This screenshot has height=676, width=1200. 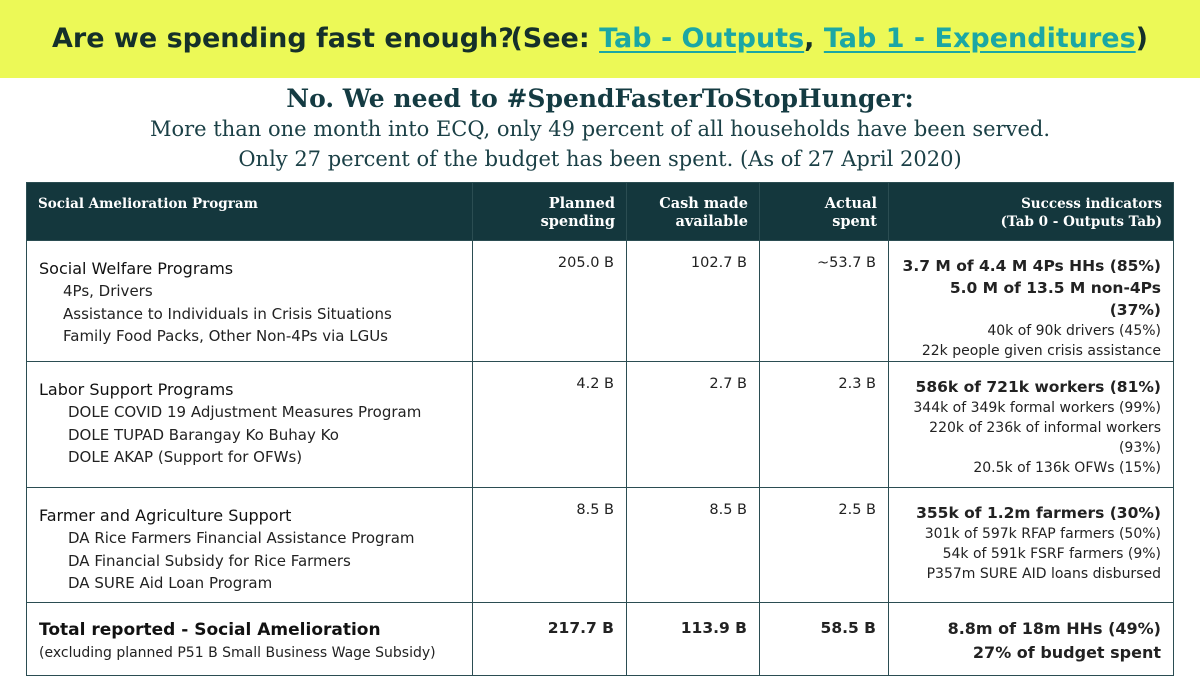 What do you see at coordinates (136, 389) in the screenshot?
I see `program-title: Labor Support Programs` at bounding box center [136, 389].